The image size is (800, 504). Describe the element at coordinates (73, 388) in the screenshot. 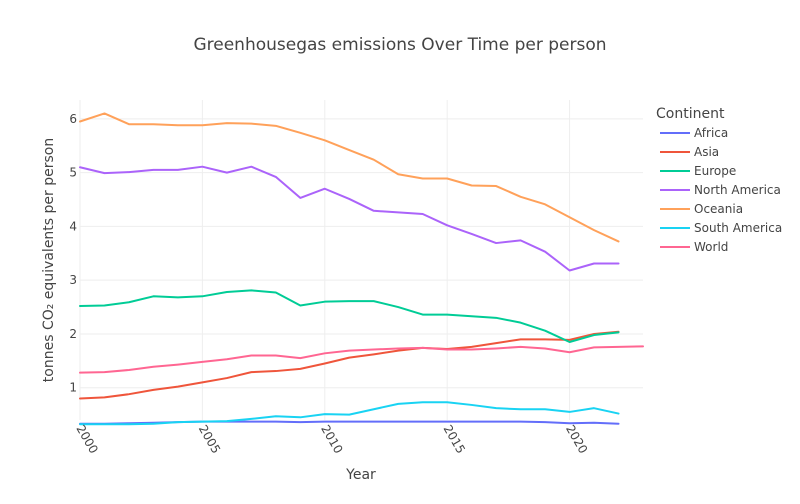

I see `y-tick-label: 1` at that location.